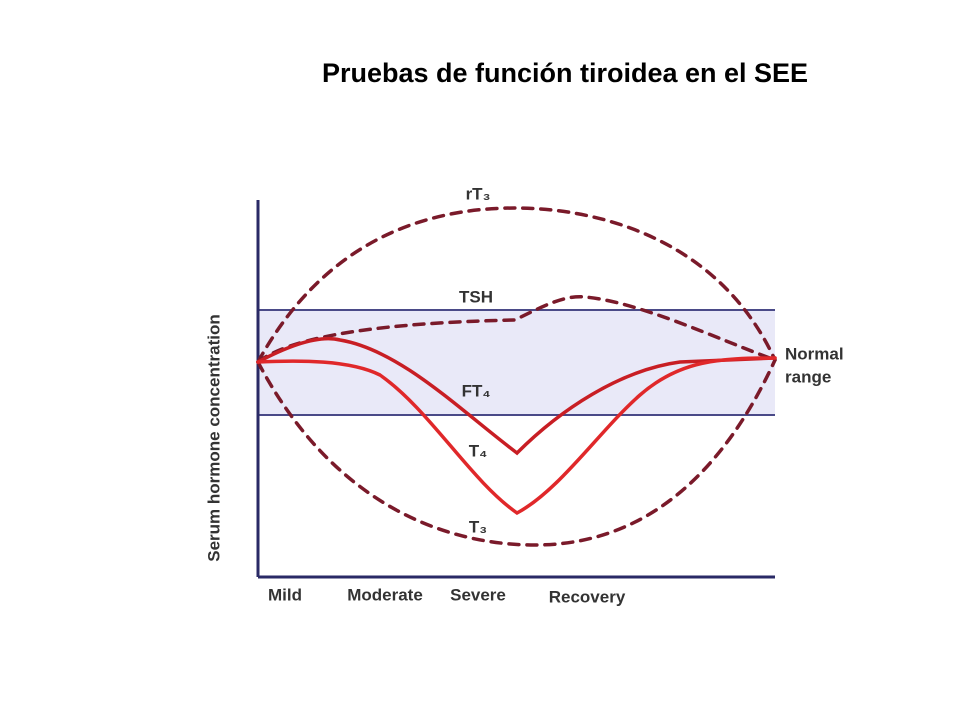 The image size is (960, 720). Describe the element at coordinates (516, 329) in the screenshot. I see `tsh-curve` at that location.